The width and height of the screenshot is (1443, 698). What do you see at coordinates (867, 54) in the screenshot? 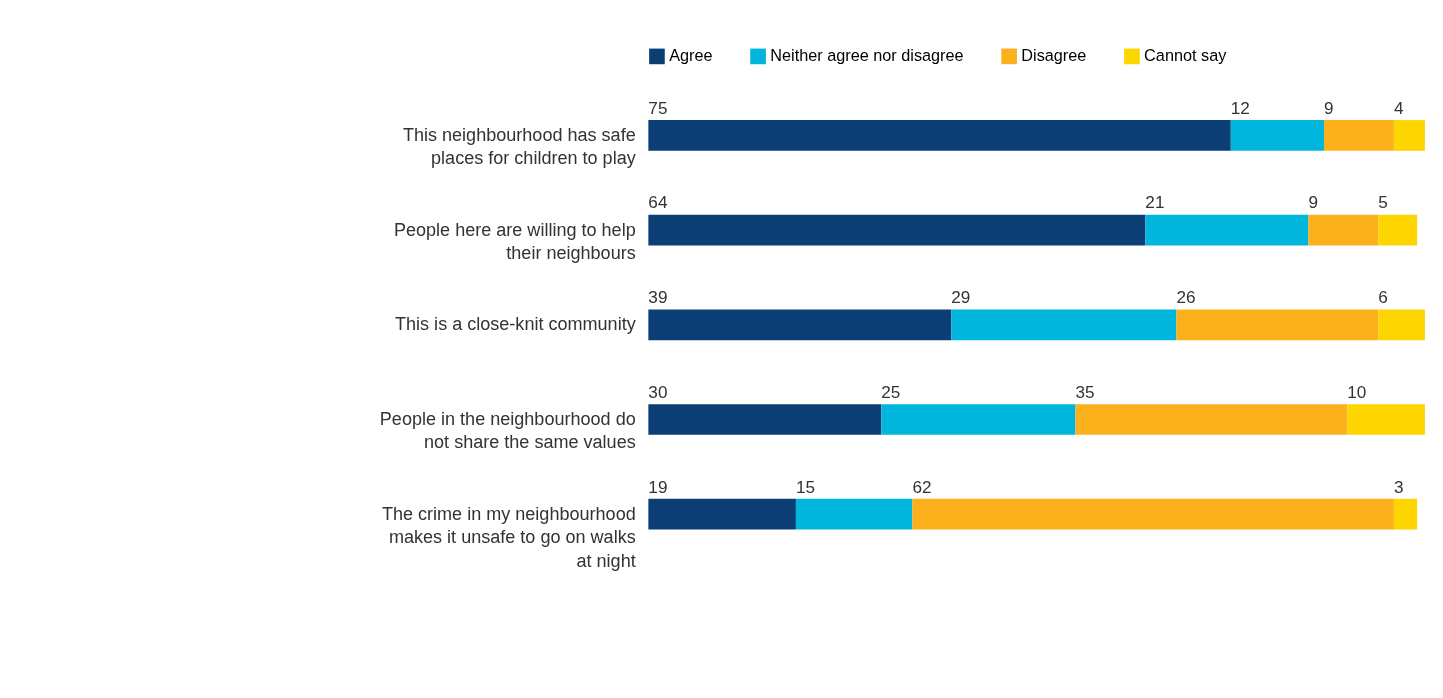
I see `legend-label: Neither agree nor disagree` at bounding box center [867, 54].